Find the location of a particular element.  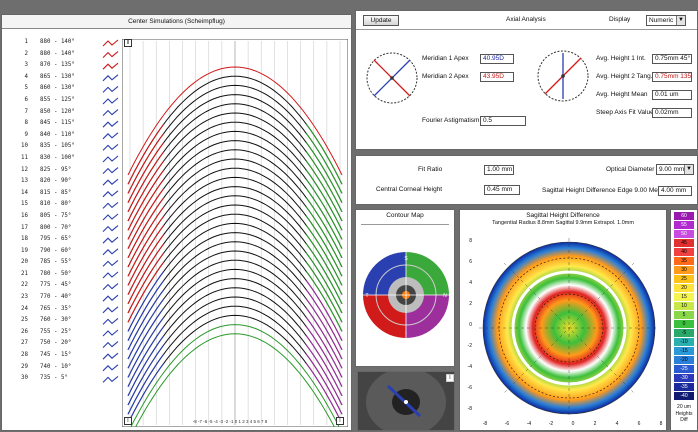

row-number: 29 is located at coordinates (24, 366).